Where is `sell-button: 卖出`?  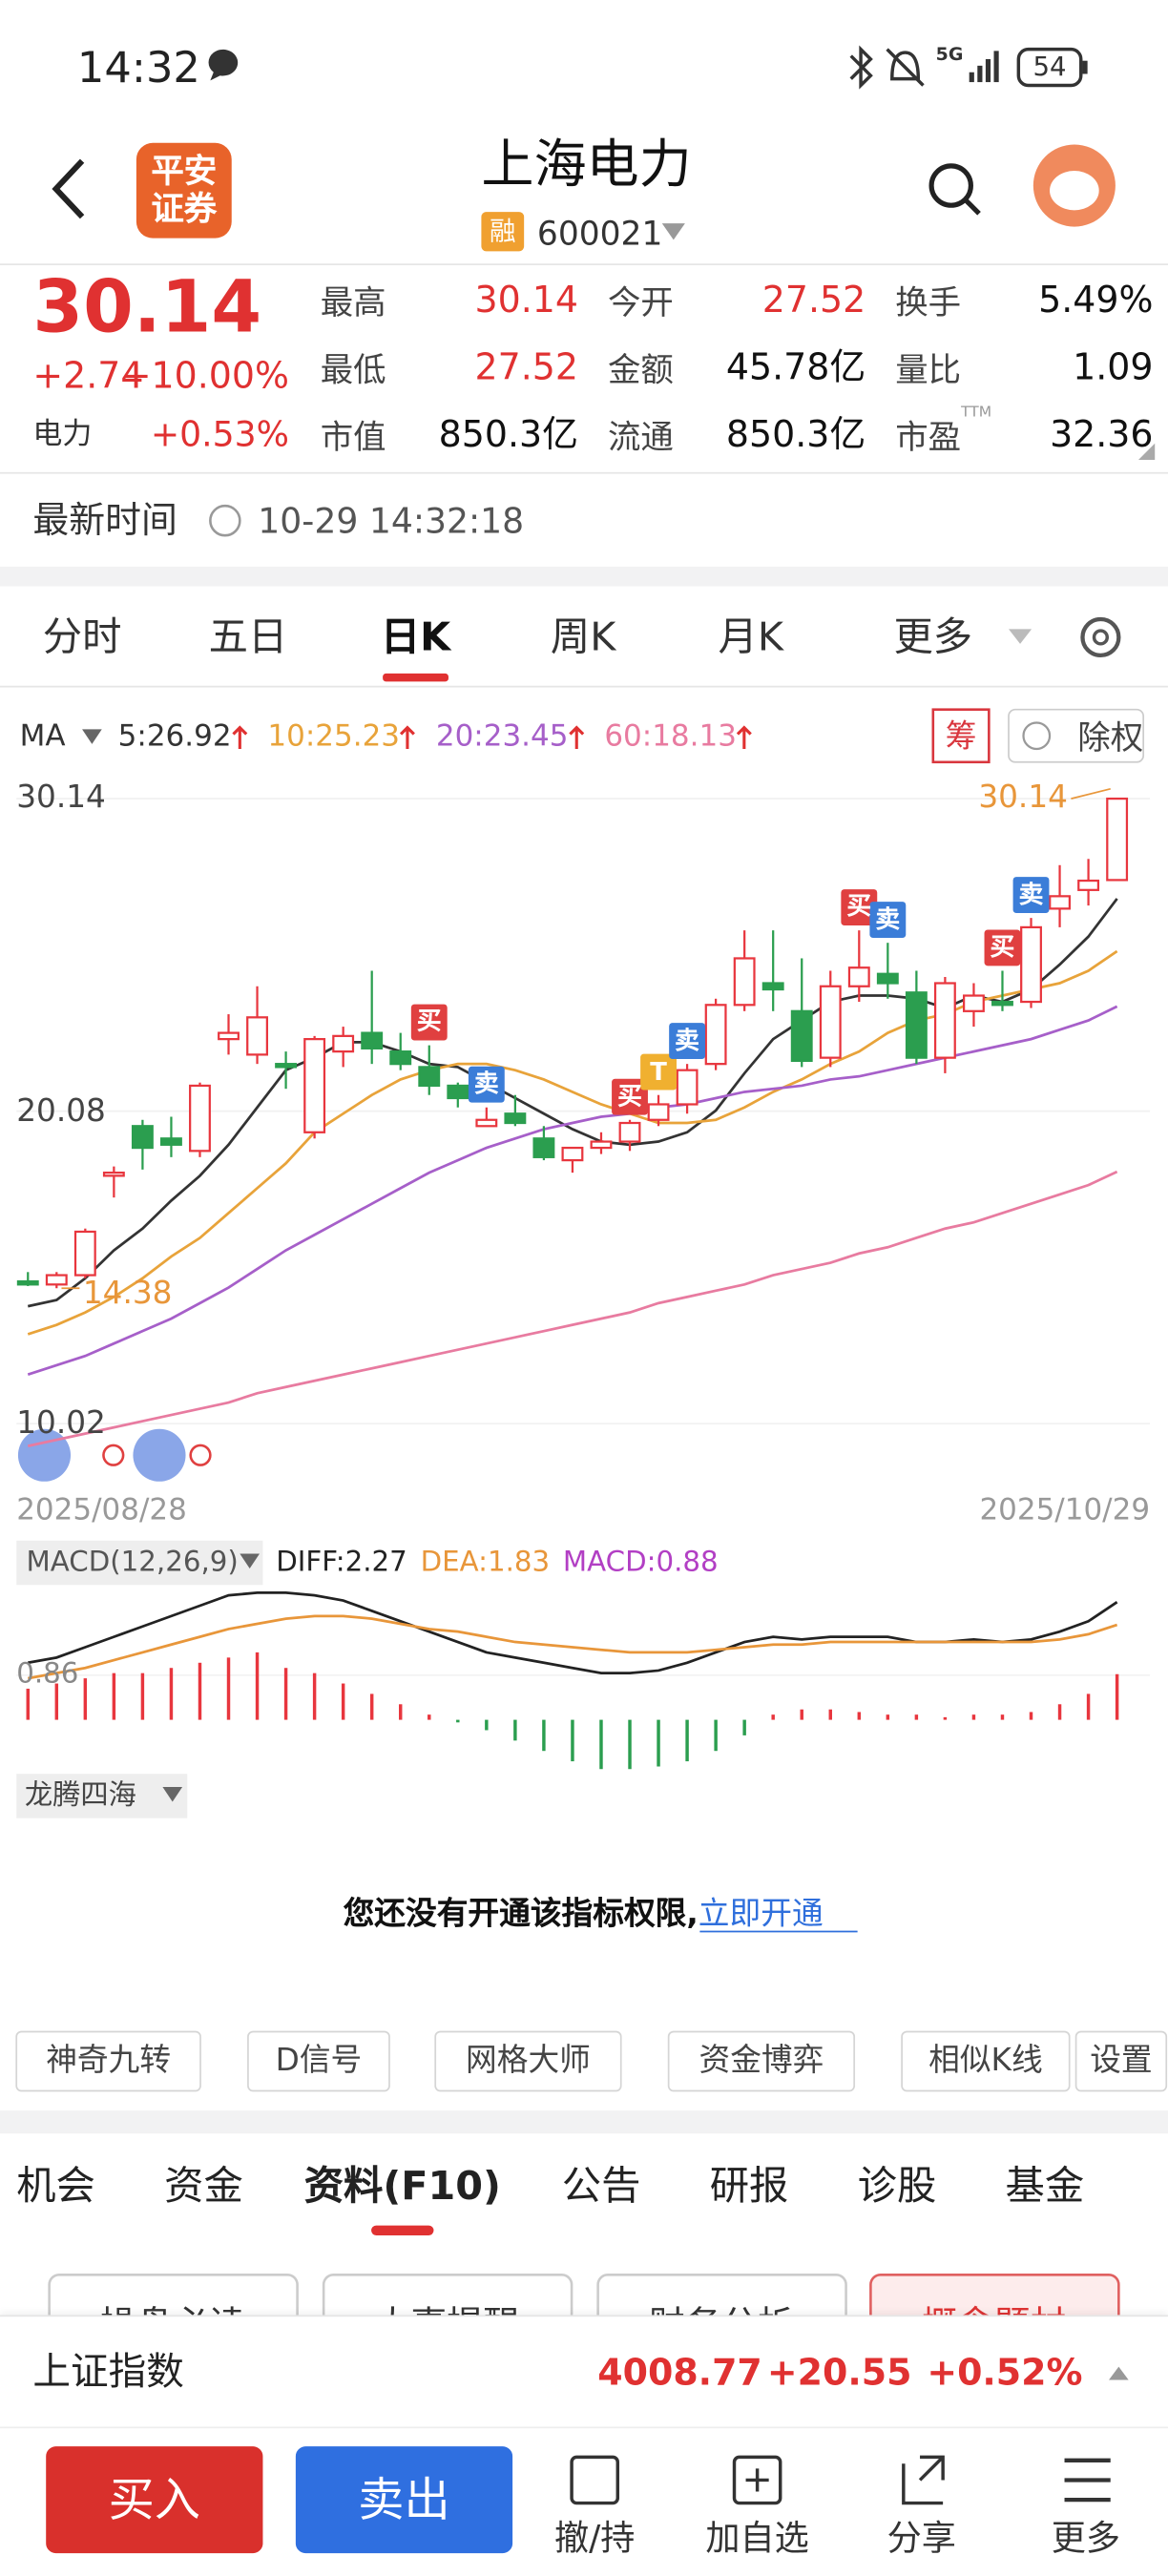 sell-button: 卖出 is located at coordinates (404, 2500).